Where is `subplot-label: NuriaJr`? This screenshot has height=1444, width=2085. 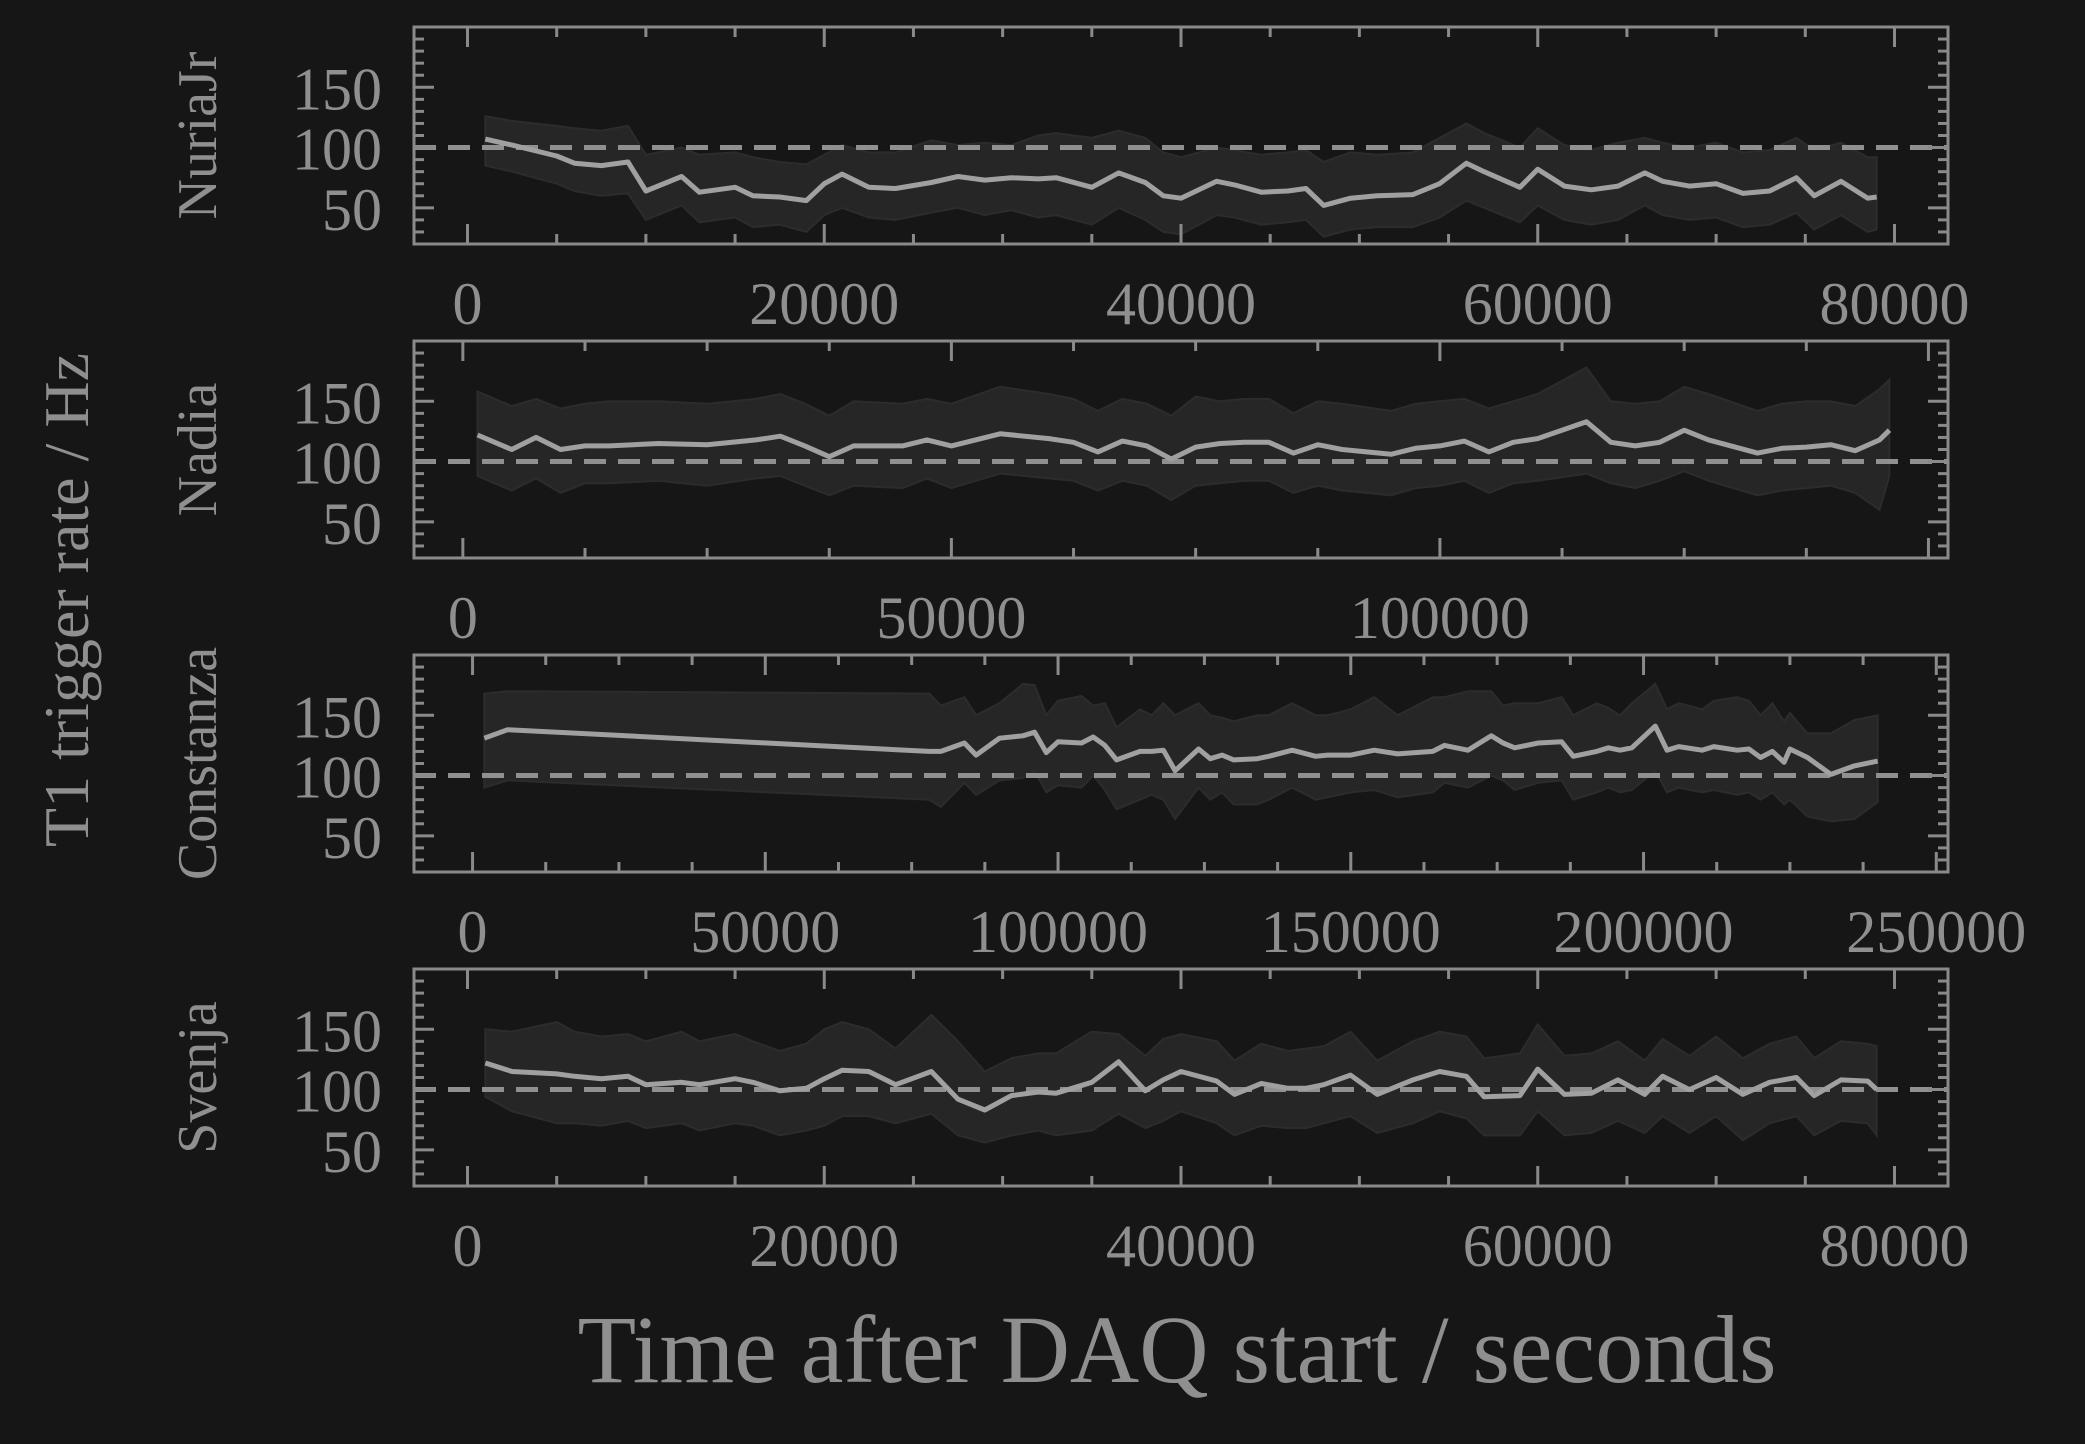
subplot-label: NuriaJr is located at coordinates (198, 135).